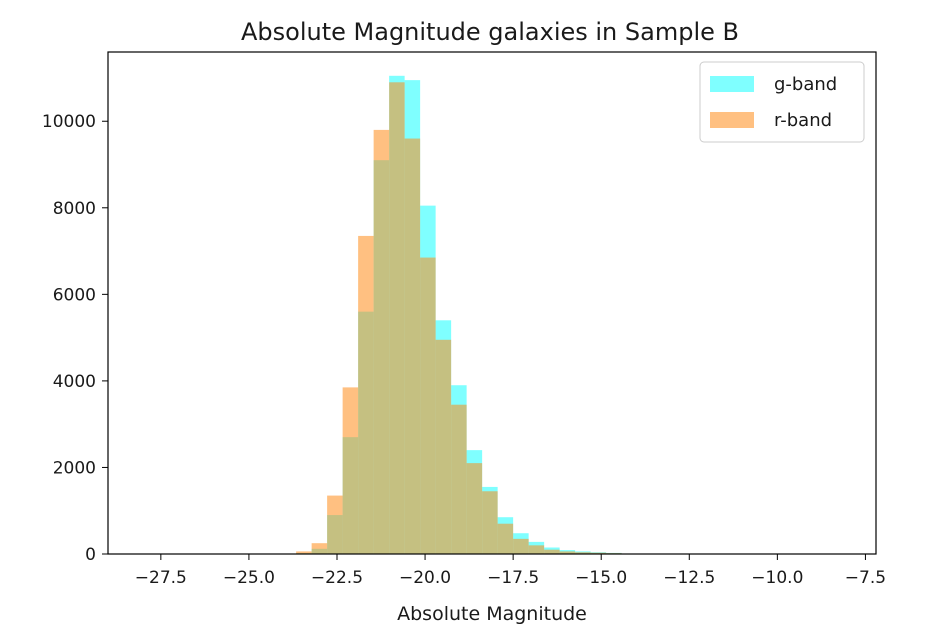 This screenshot has width=939, height=644. Describe the element at coordinates (865, 578) in the screenshot. I see `x-tick-label: −7.5` at that location.